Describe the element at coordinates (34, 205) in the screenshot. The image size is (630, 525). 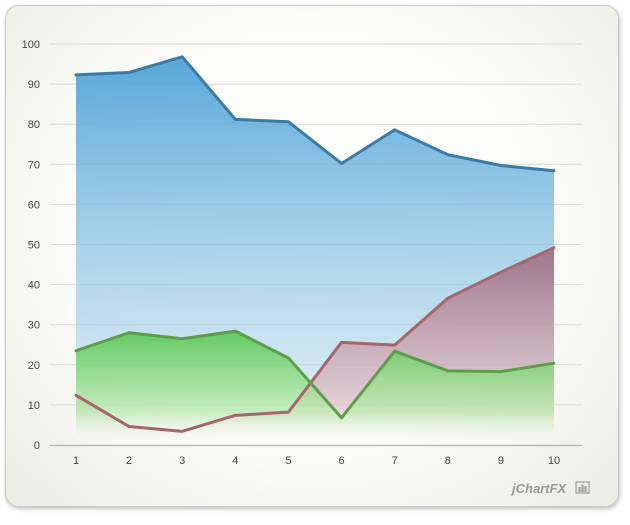
I see `y-tick-label: 60` at that location.